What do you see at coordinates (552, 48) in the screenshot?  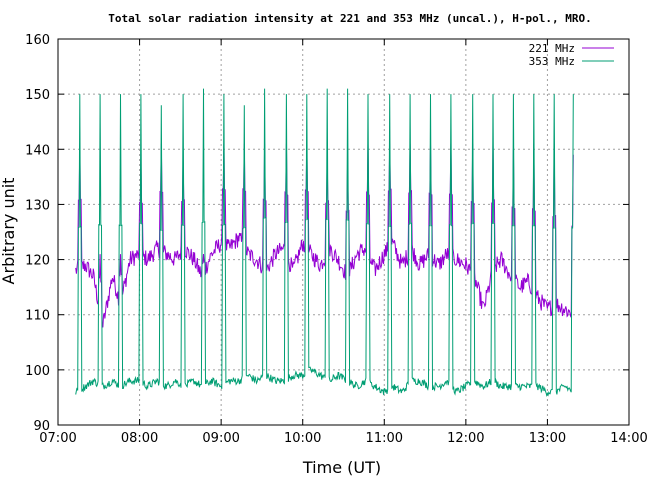 I see `legend-label: 221 MHz` at bounding box center [552, 48].